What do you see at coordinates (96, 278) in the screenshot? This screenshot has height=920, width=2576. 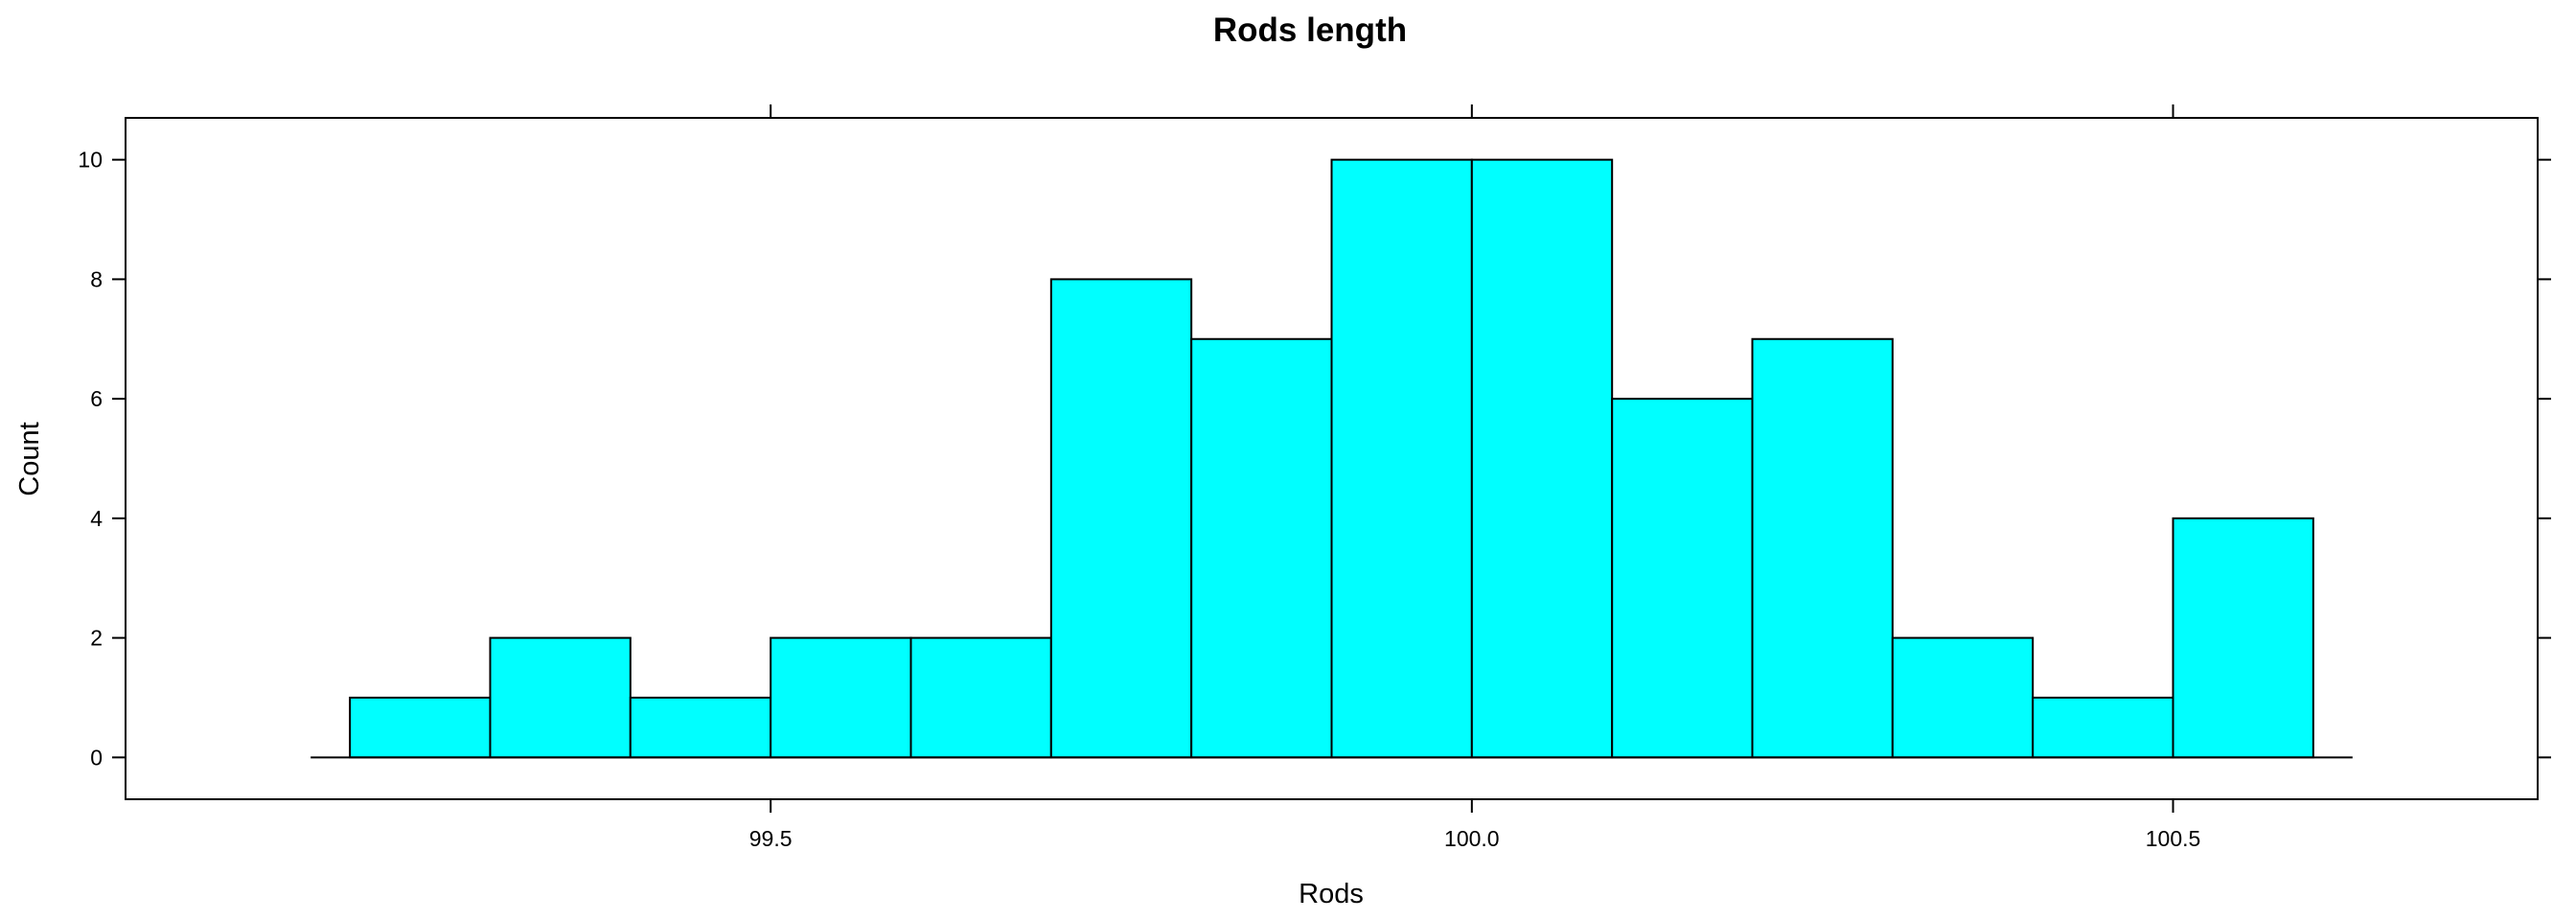 I see `y-tick-label-4: 8` at bounding box center [96, 278].